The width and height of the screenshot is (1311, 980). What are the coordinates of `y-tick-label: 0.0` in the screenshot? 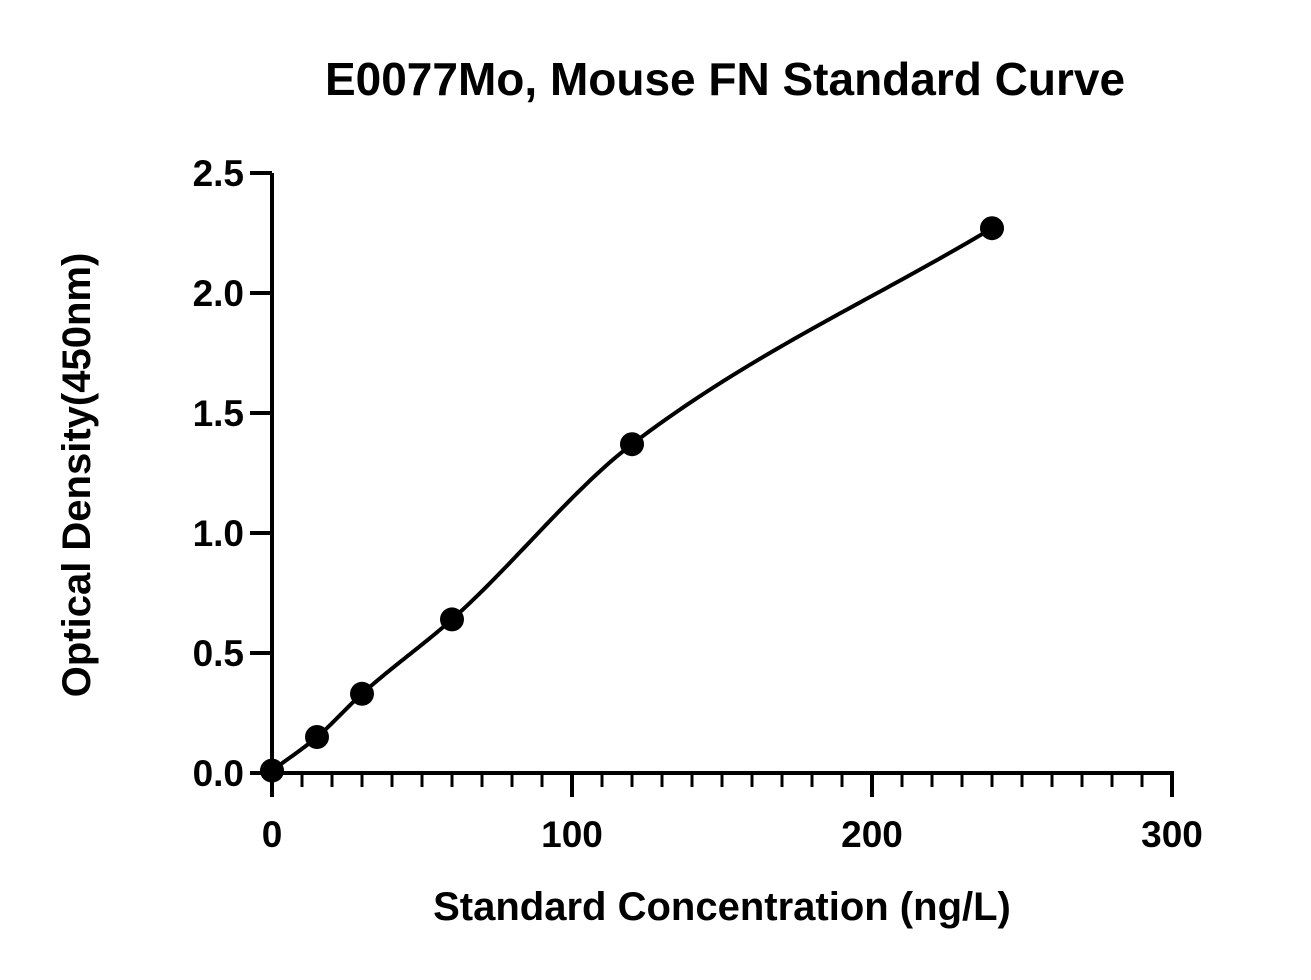 It's located at (218, 773).